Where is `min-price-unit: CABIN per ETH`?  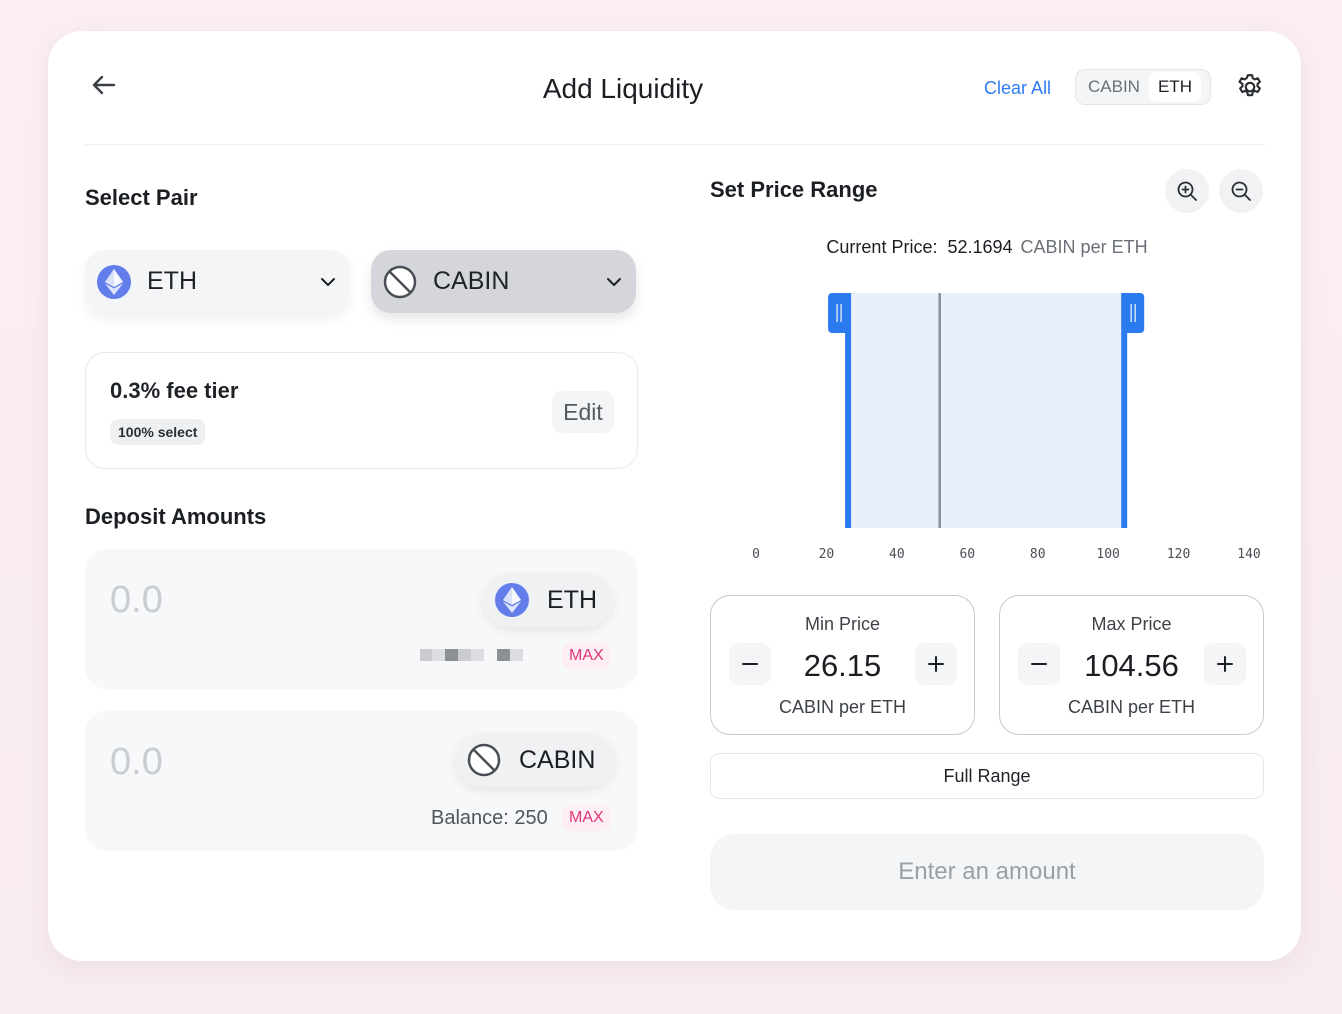 min-price-unit: CABIN per ETH is located at coordinates (842, 707).